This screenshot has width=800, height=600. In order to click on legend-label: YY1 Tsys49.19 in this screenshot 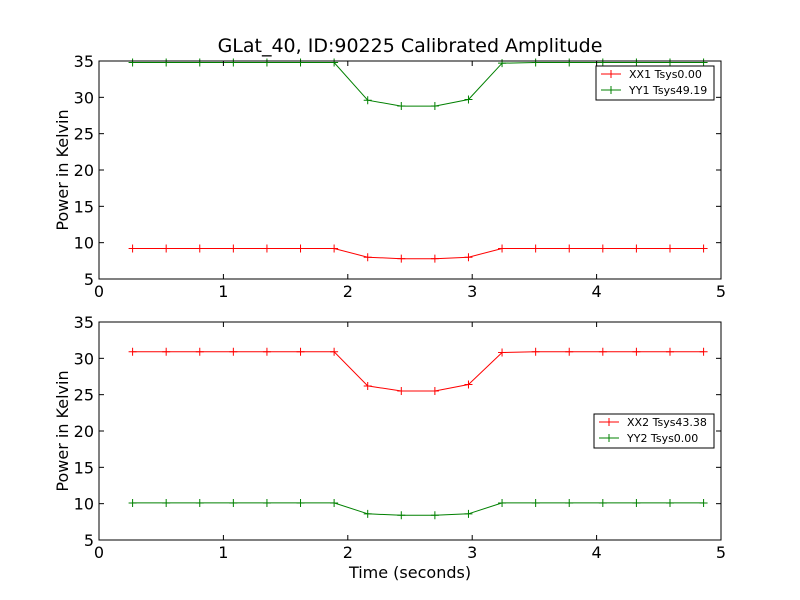, I will do `click(667, 90)`.